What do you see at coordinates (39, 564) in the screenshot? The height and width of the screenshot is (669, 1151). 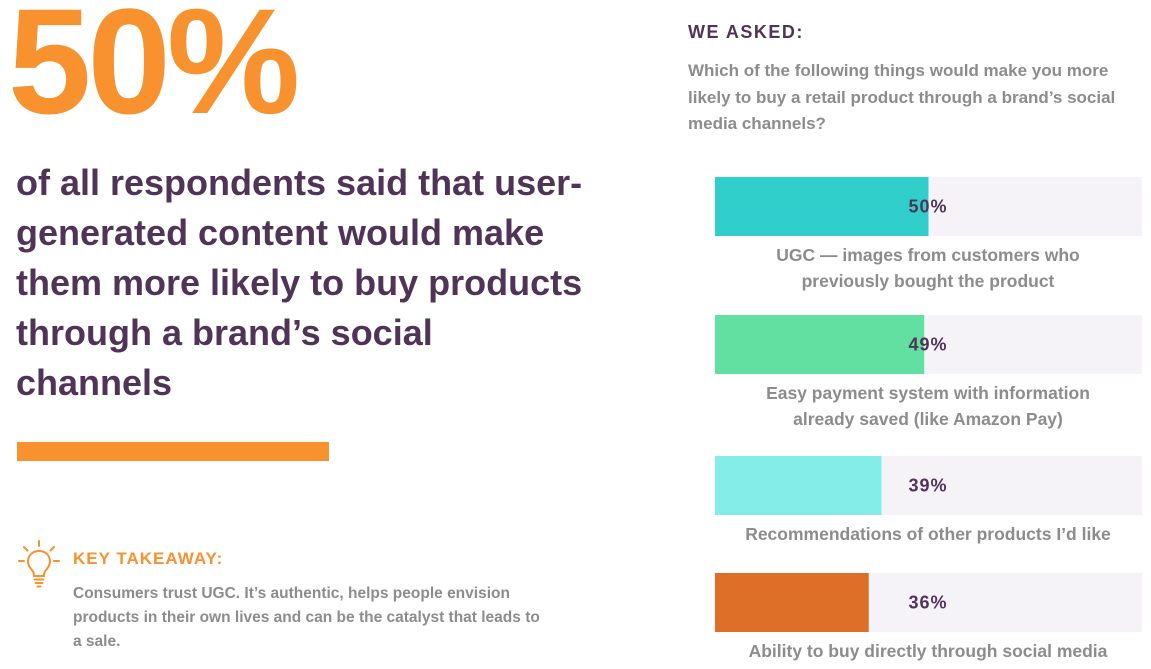 I see `lightbulb-icon` at bounding box center [39, 564].